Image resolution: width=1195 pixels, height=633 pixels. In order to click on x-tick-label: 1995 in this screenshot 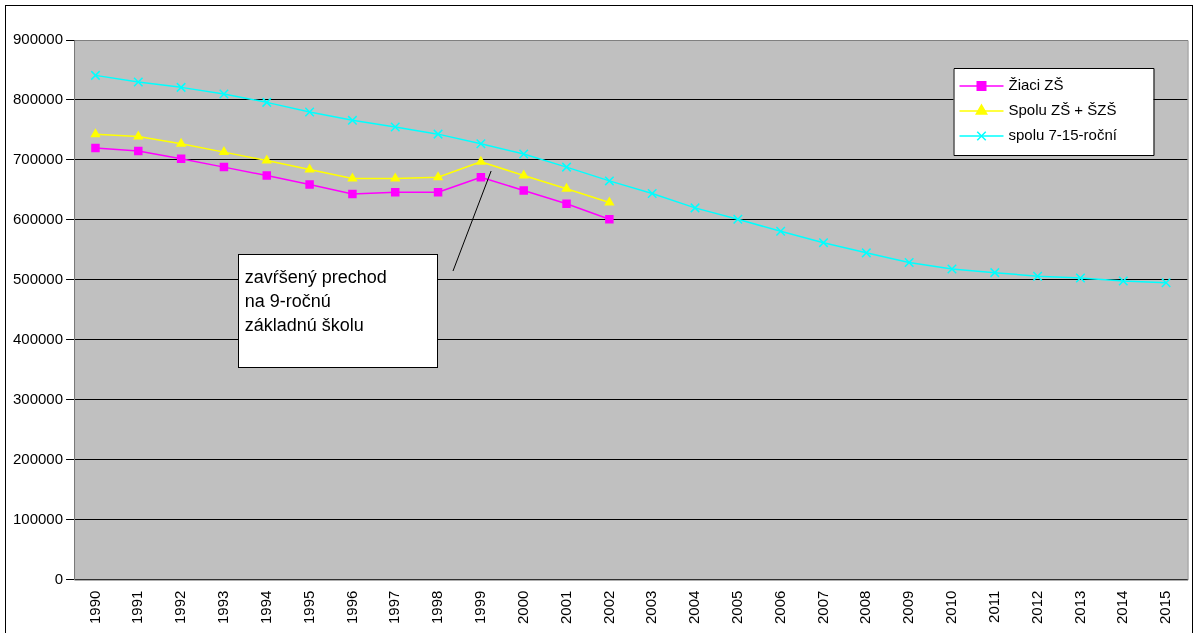, I will do `click(308, 607)`.